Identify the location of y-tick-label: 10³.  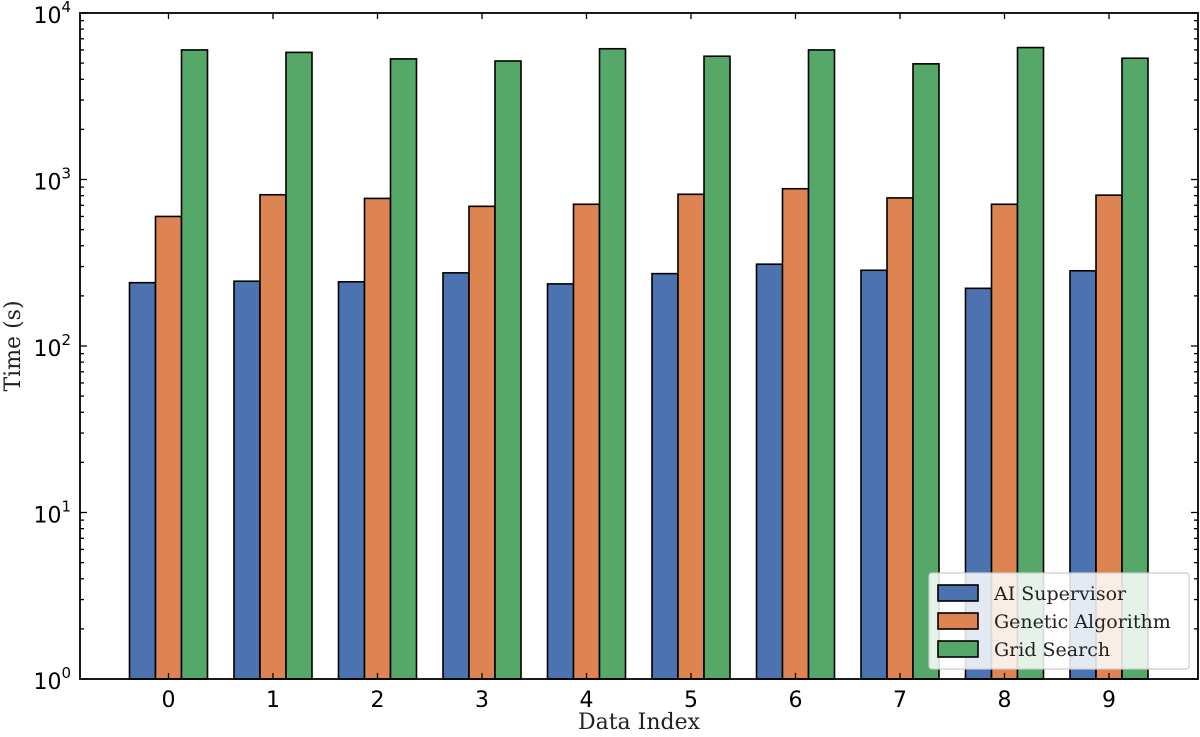
(52, 180).